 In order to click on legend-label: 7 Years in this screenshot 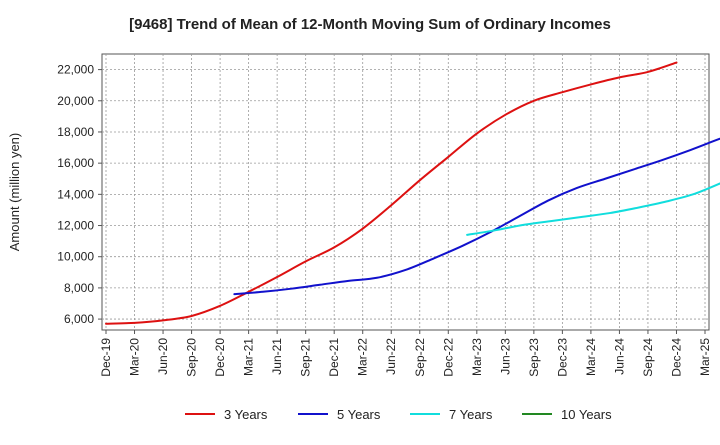, I will do `click(471, 414)`.